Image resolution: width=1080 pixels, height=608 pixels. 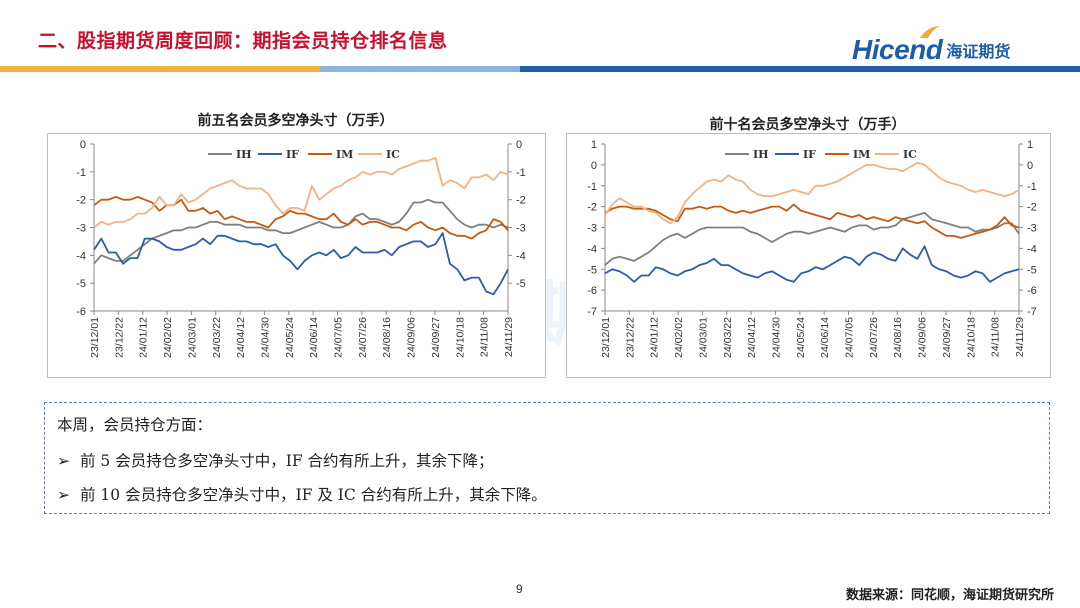 What do you see at coordinates (897, 49) in the screenshot?
I see `logo-text-en: Hicend` at bounding box center [897, 49].